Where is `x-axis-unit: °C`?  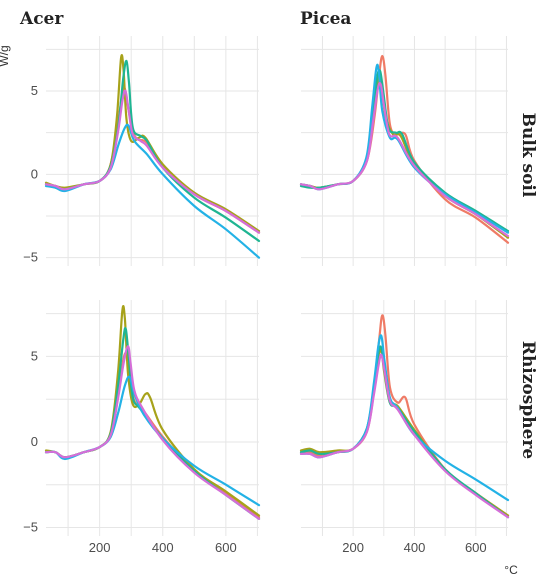 x-axis-unit: °C is located at coordinates (511, 570).